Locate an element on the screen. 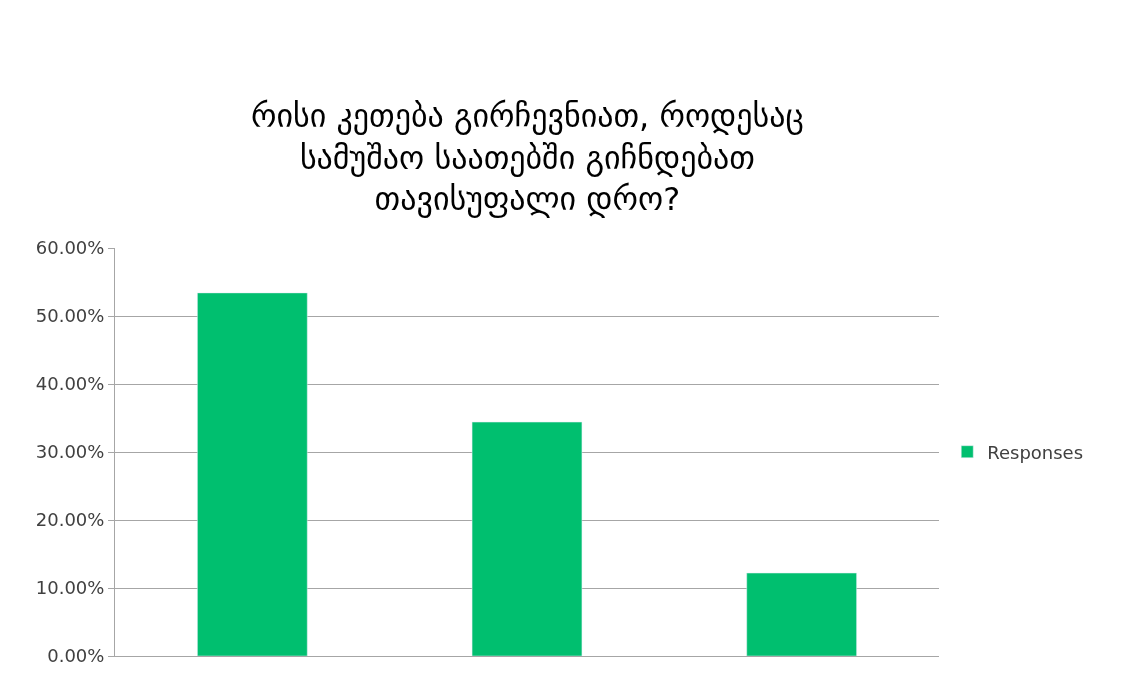 The height and width of the screenshot is (682, 1139). y-tick-label: 30.00% is located at coordinates (70, 452).